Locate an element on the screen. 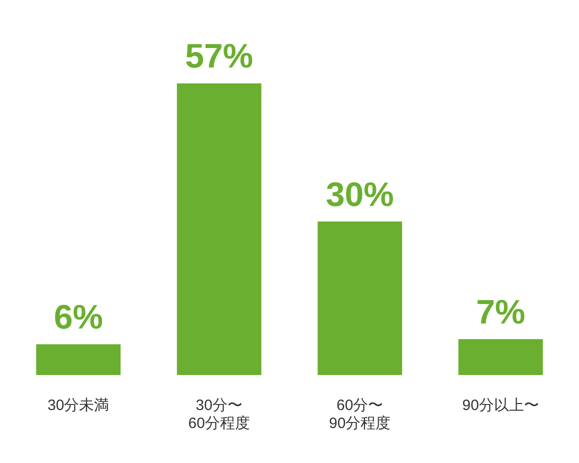 The height and width of the screenshot is (463, 579). data-label: 57% is located at coordinates (219, 57).